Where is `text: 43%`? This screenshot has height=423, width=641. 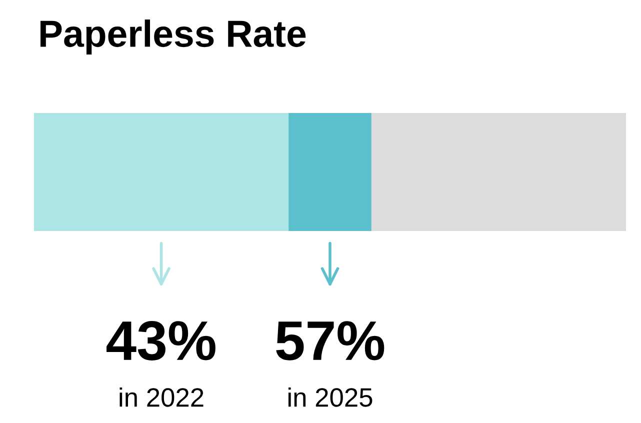 text: 43% is located at coordinates (161, 340).